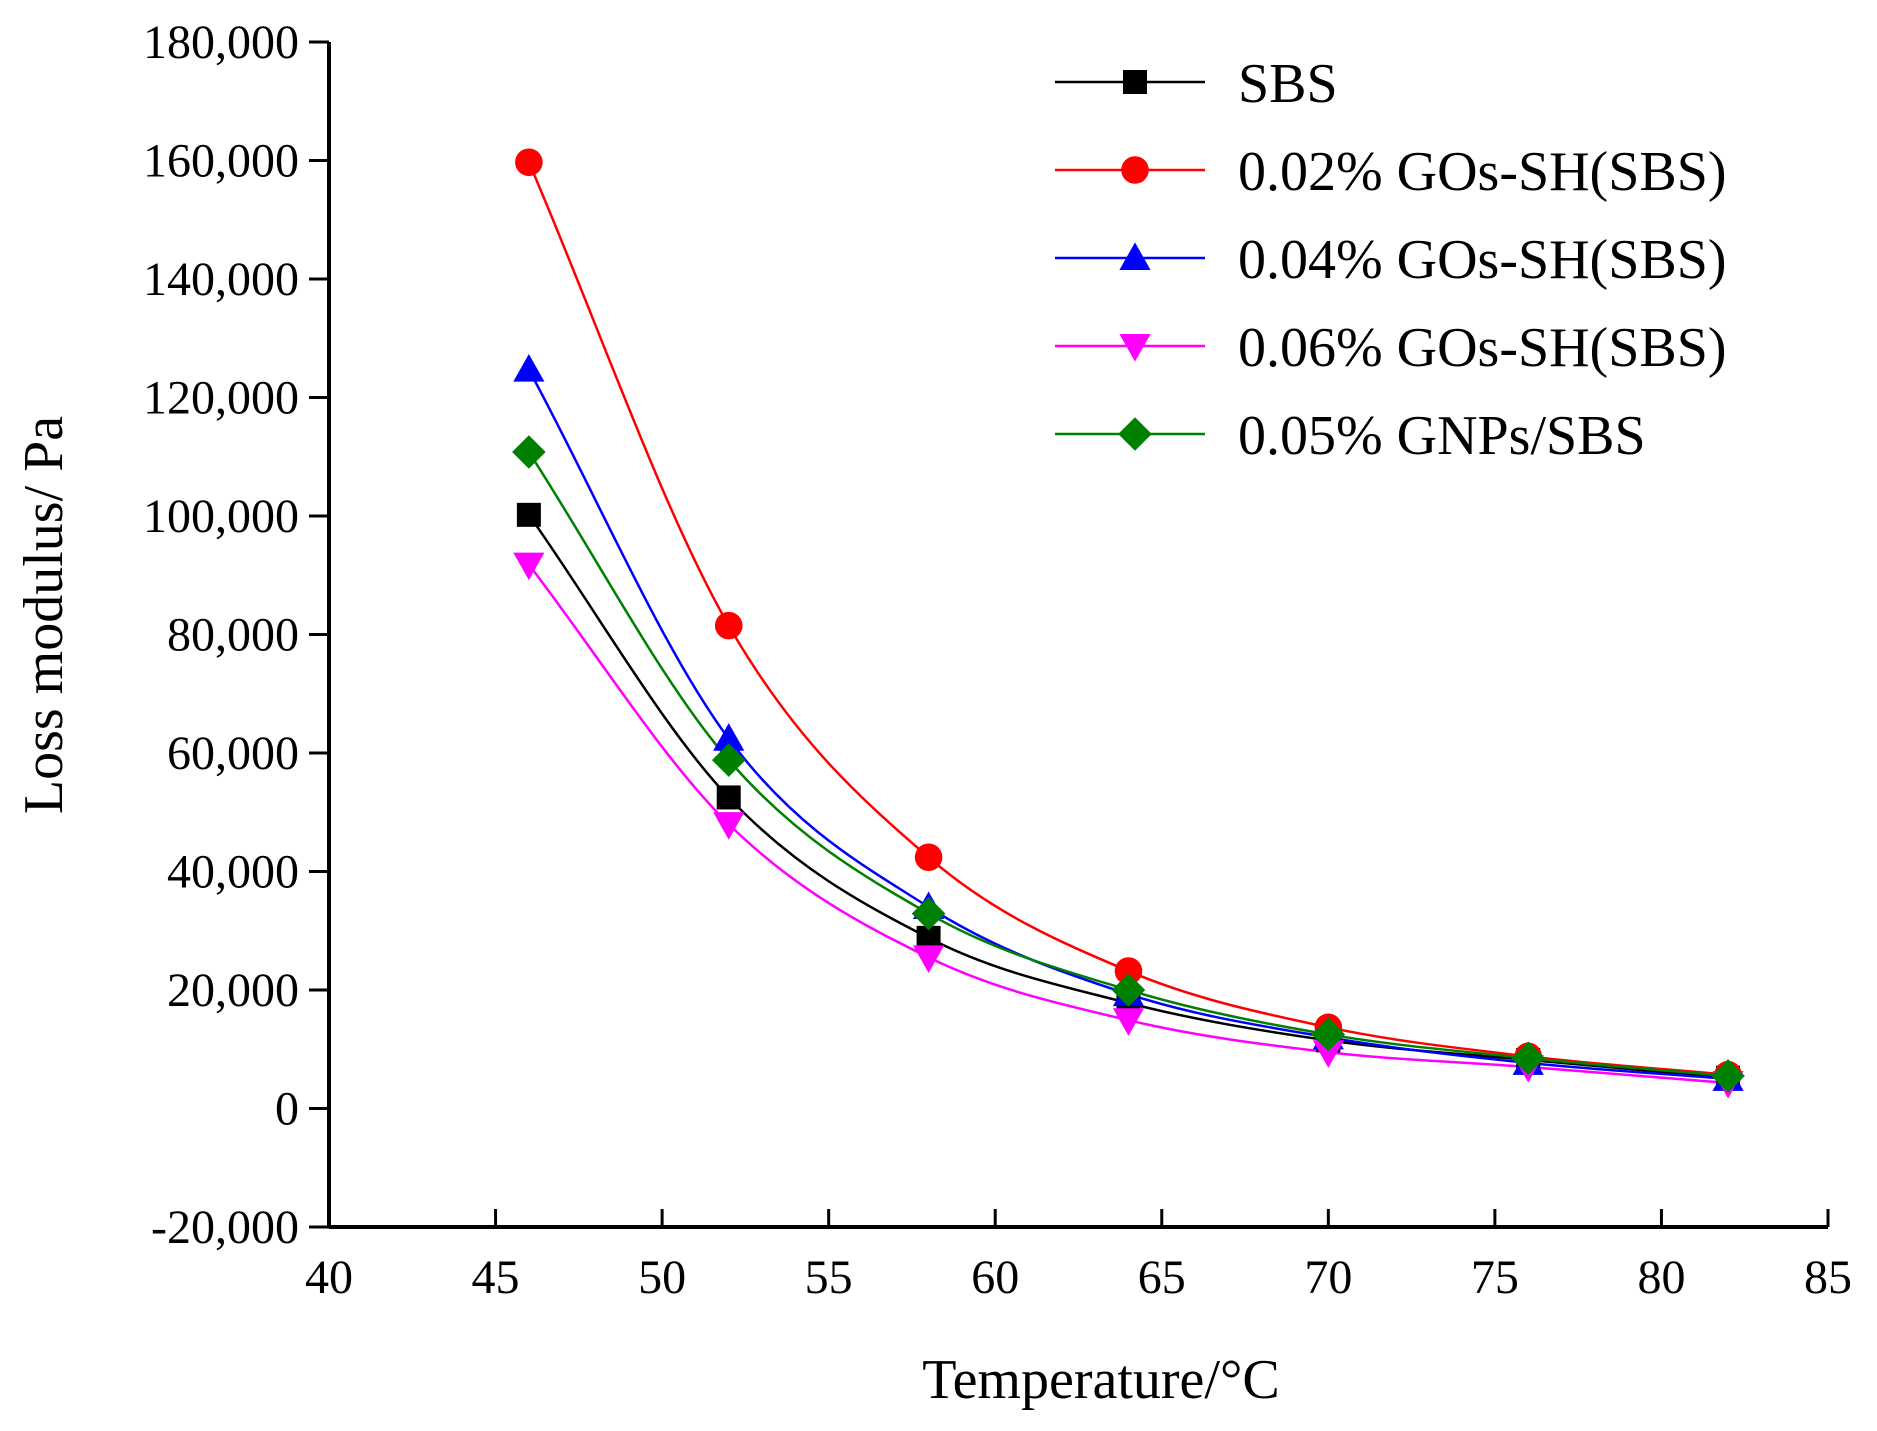  I want to click on legend-label: 0.05% GNPs/SBS, so click(1442, 436).